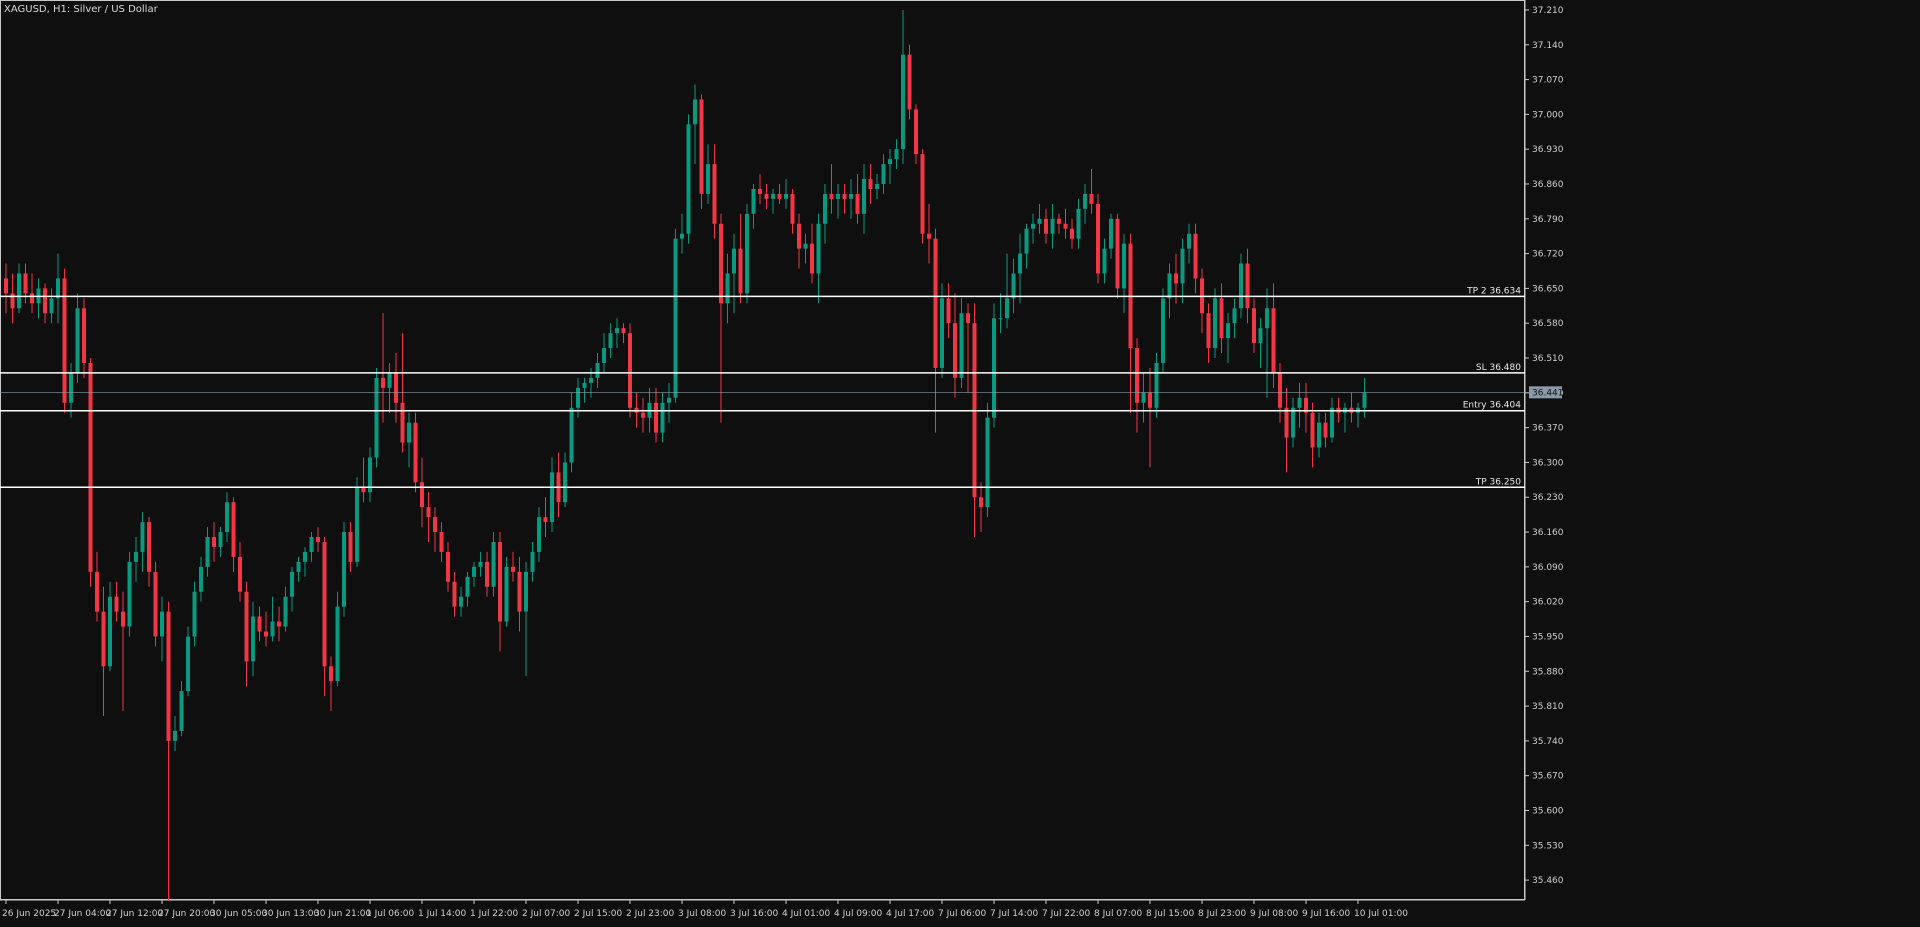 The image size is (1920, 927). Describe the element at coordinates (1548, 185) in the screenshot. I see `price-tick-label: 36.860` at that location.